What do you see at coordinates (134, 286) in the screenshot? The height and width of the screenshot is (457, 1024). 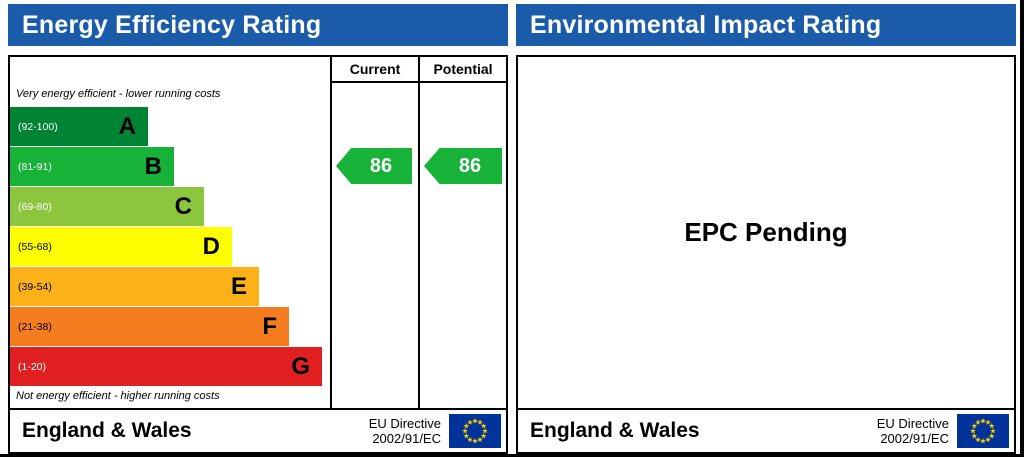 I see `band-e: (39-54) E` at bounding box center [134, 286].